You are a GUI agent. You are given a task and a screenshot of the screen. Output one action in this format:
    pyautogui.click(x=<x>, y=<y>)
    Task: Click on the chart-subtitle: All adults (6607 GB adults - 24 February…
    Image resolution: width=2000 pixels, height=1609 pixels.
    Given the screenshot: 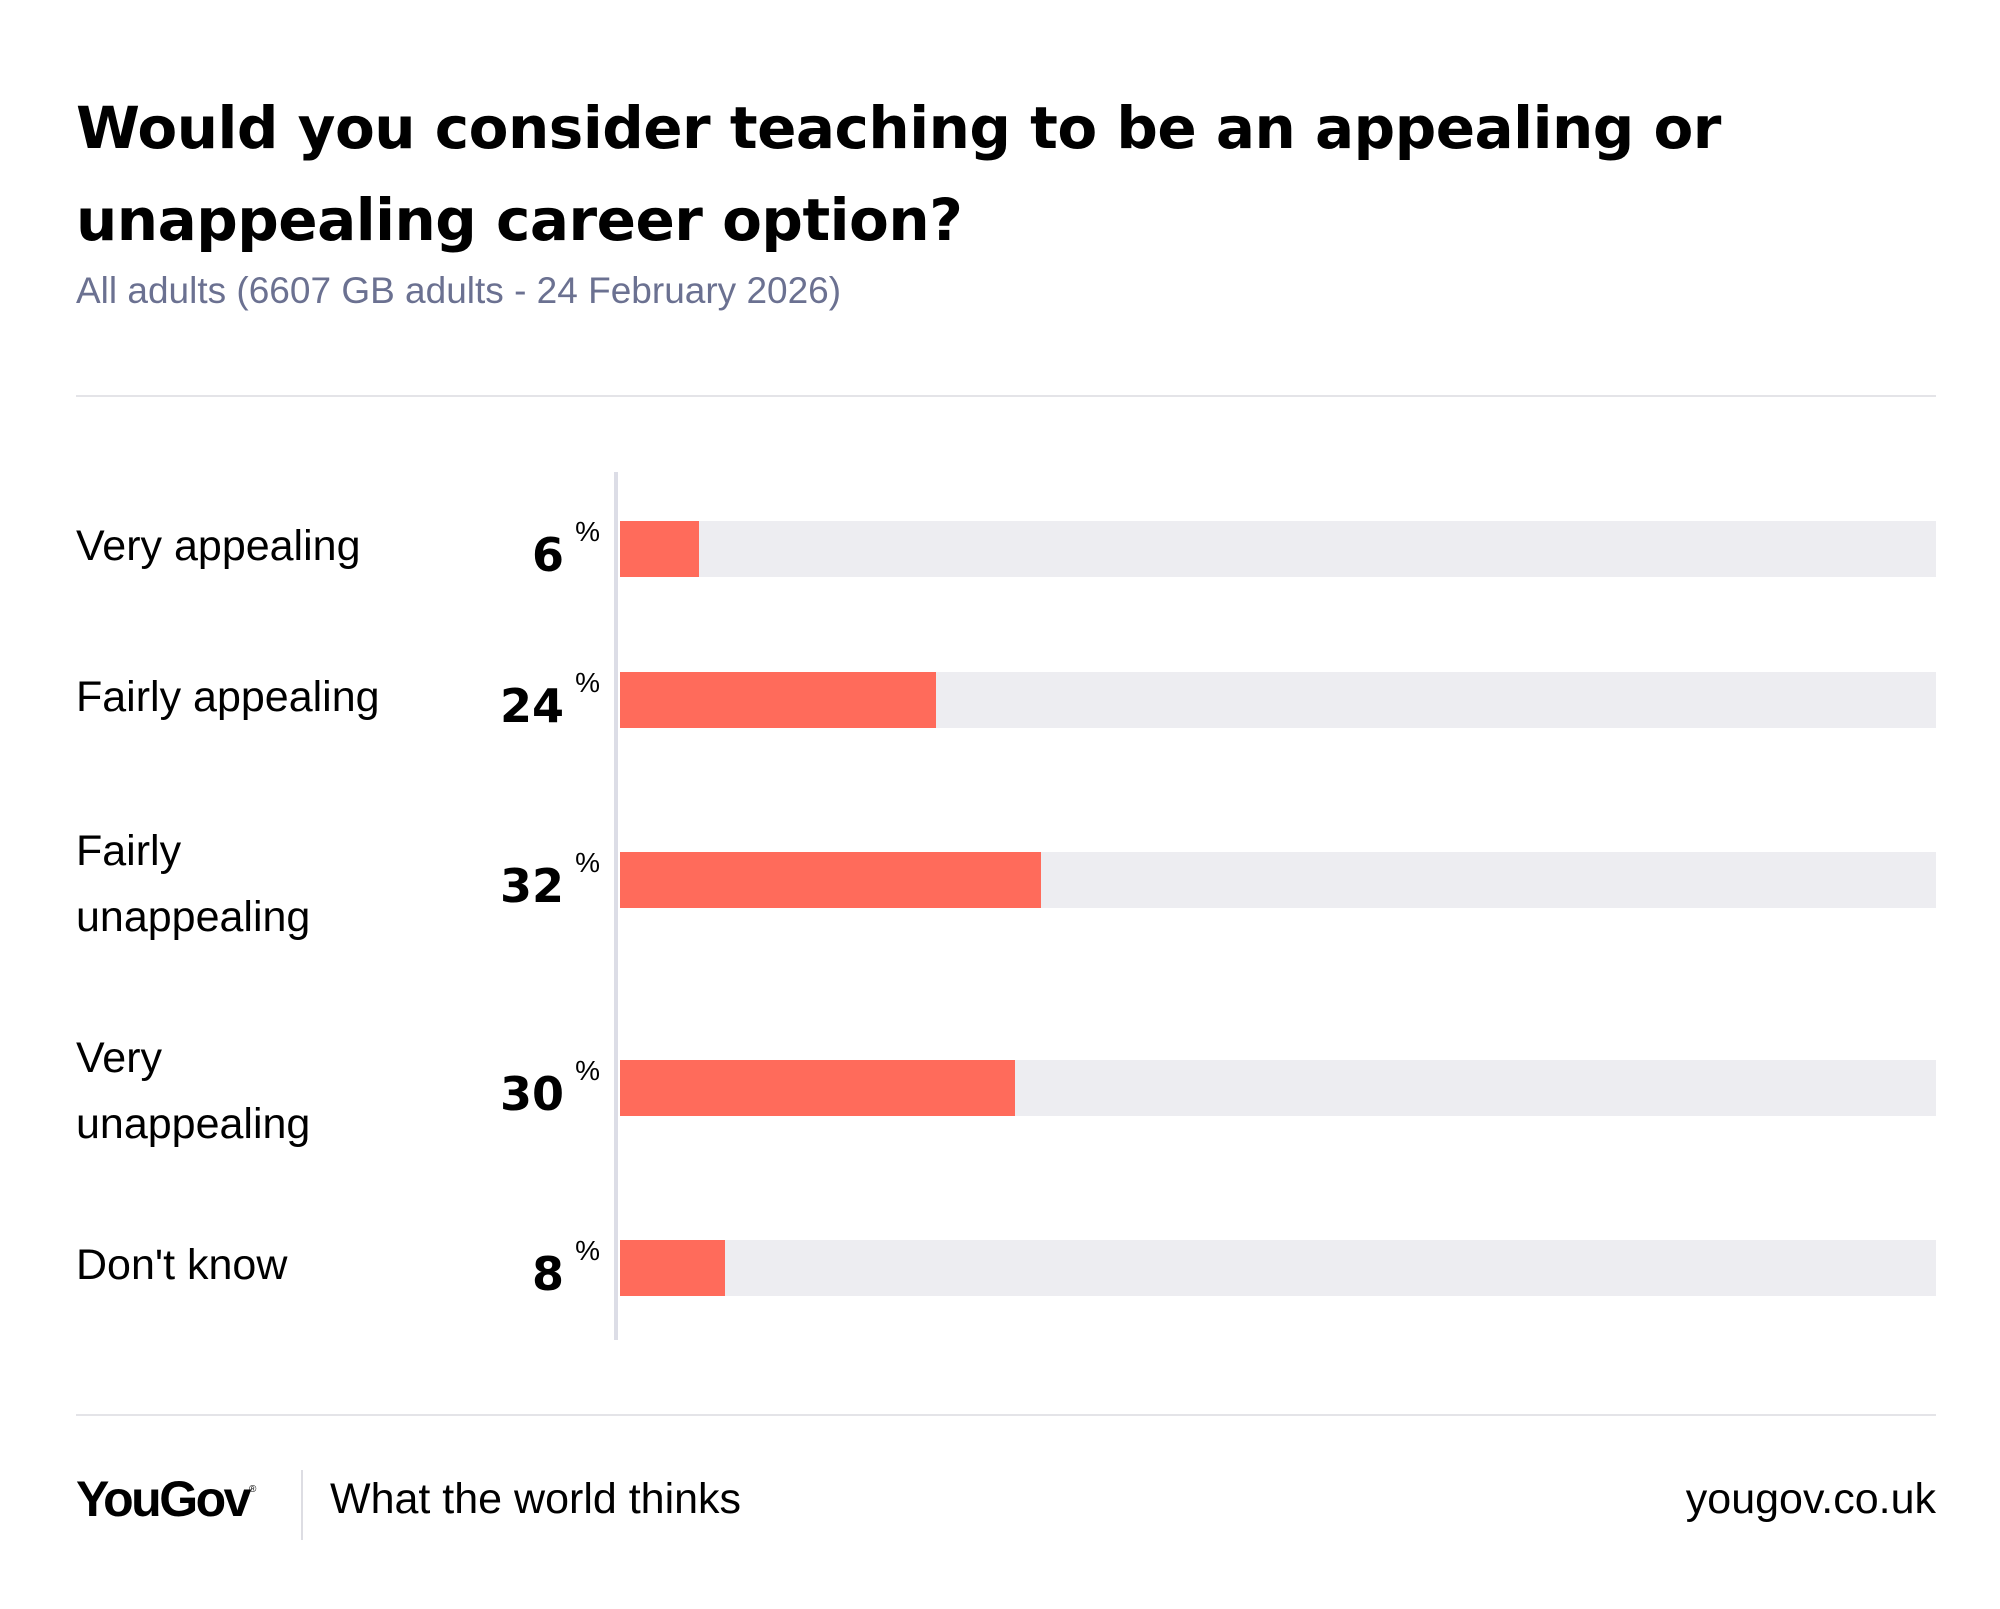 What is the action you would take?
    pyautogui.click(x=459, y=290)
    